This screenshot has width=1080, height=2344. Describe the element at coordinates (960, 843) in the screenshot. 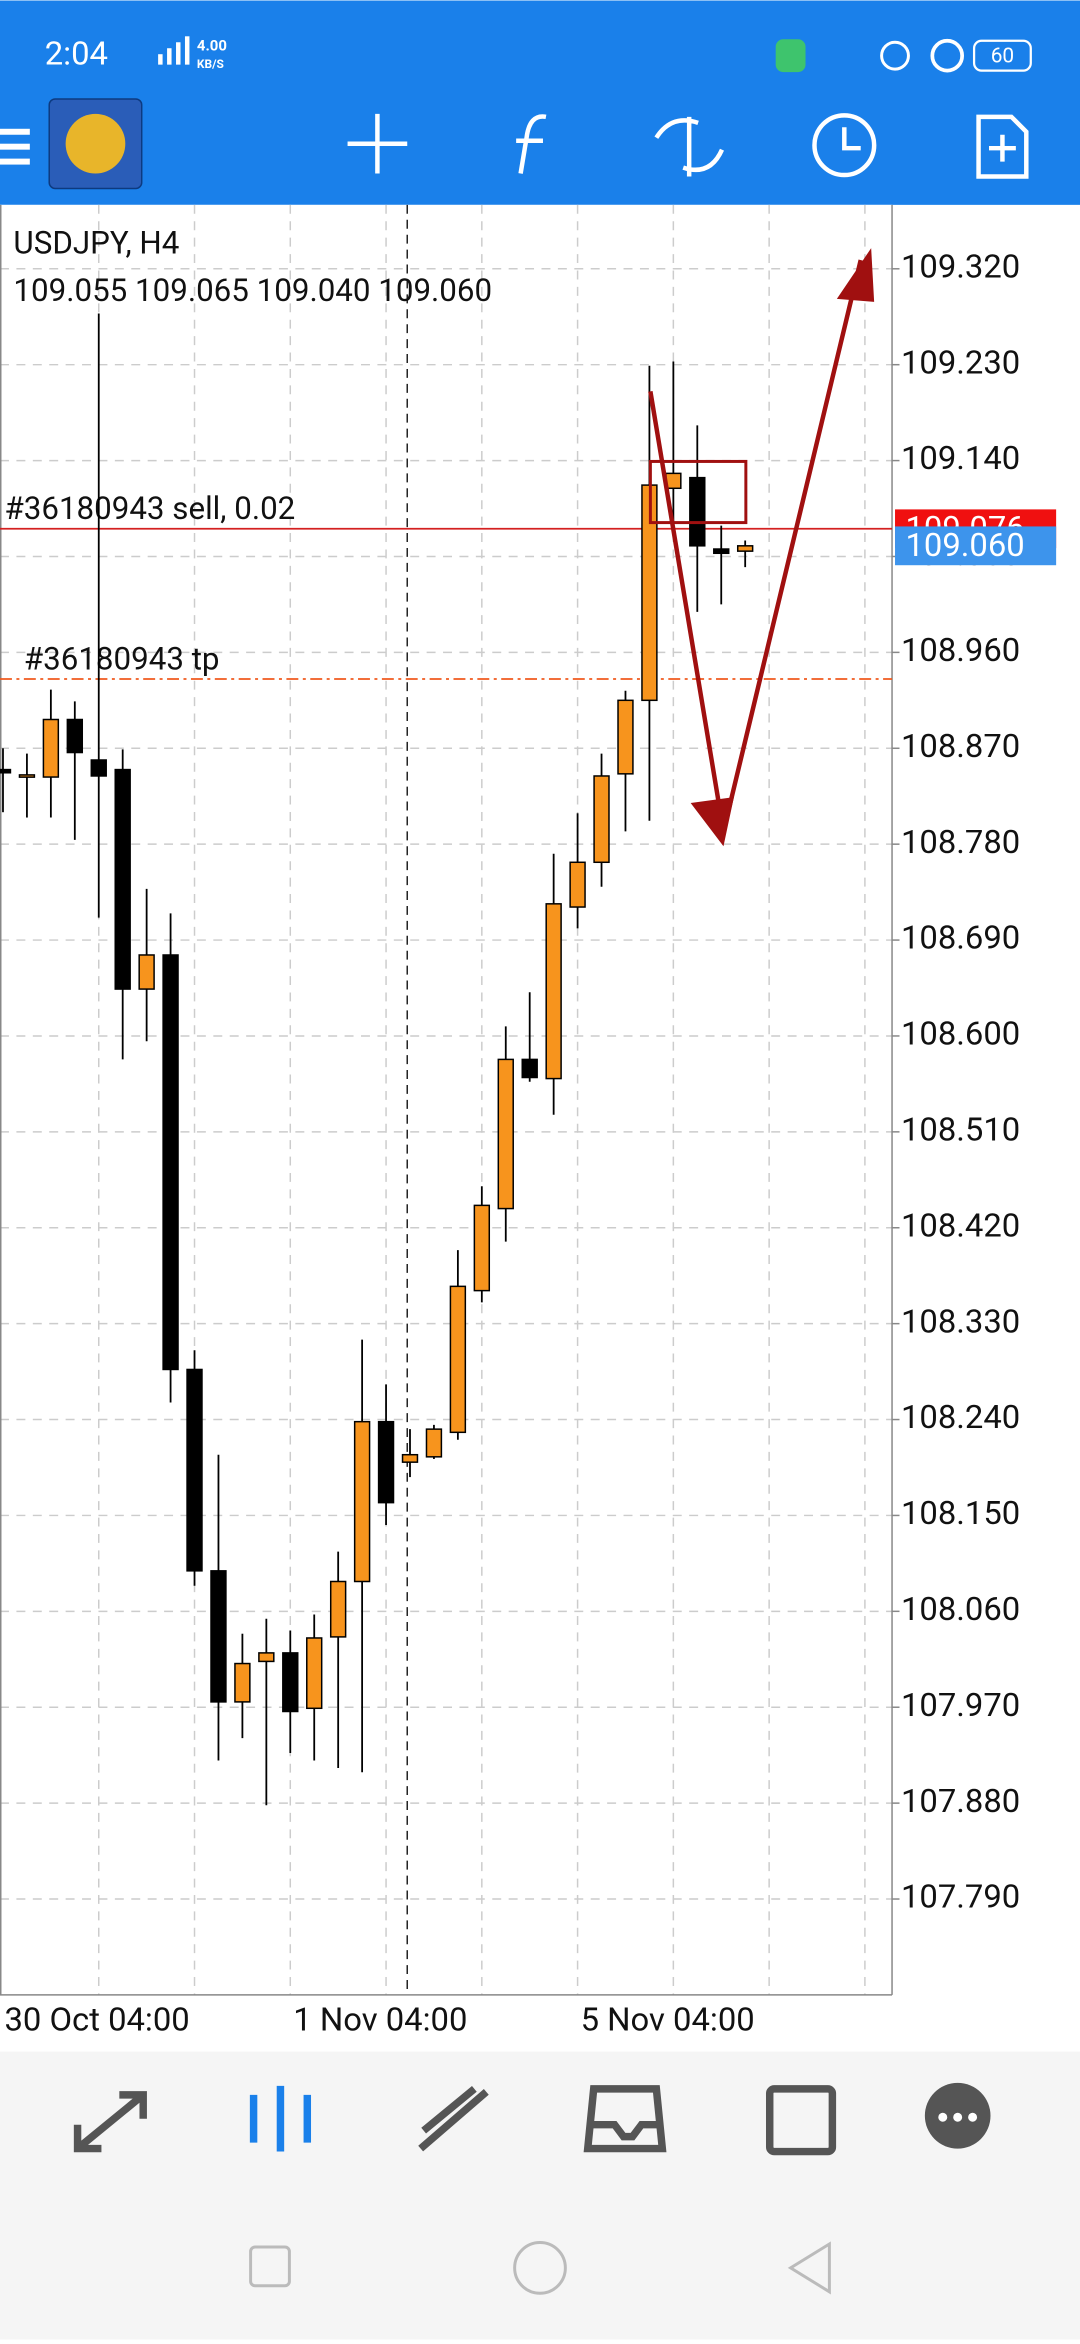

I see `y-tick-label: 108.780` at that location.